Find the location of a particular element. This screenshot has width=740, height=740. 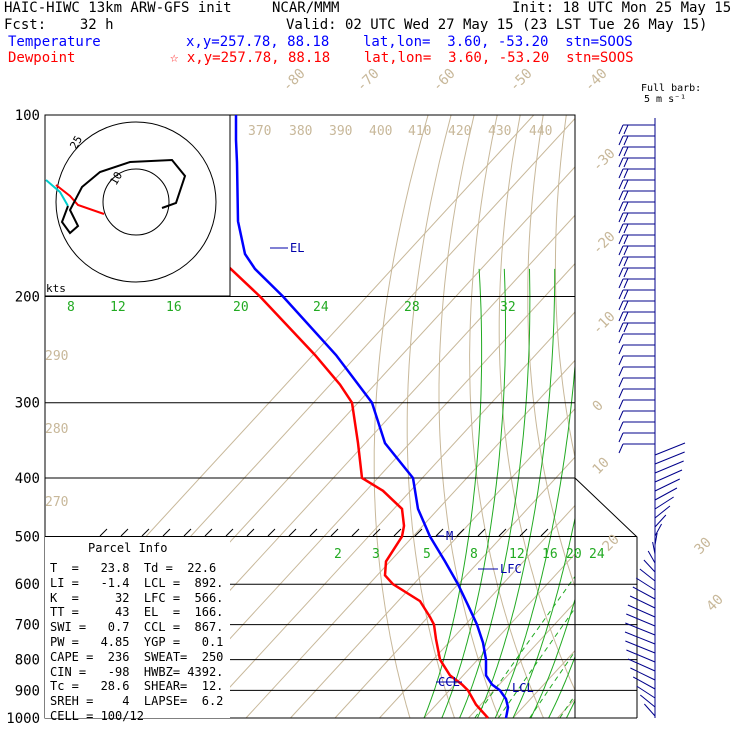

theta-label: 400 is located at coordinates (380, 131).